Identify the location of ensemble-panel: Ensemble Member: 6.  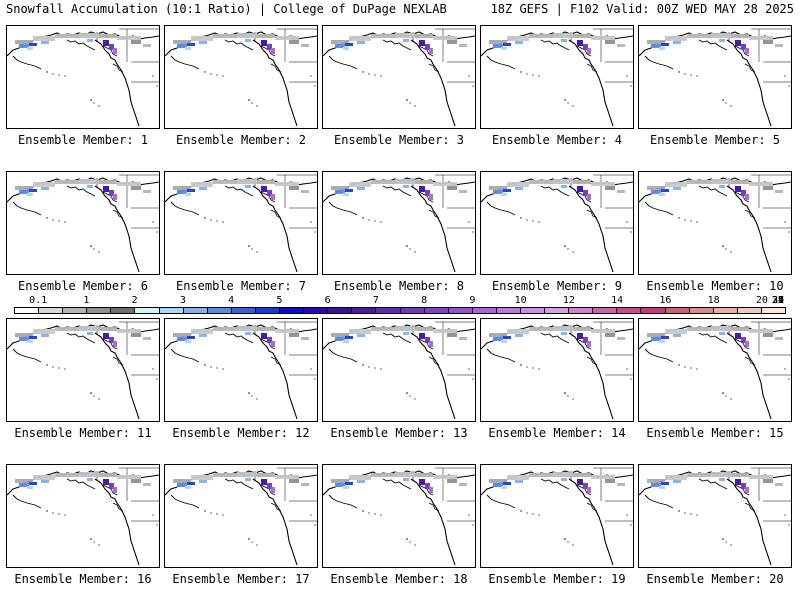
(83, 244).